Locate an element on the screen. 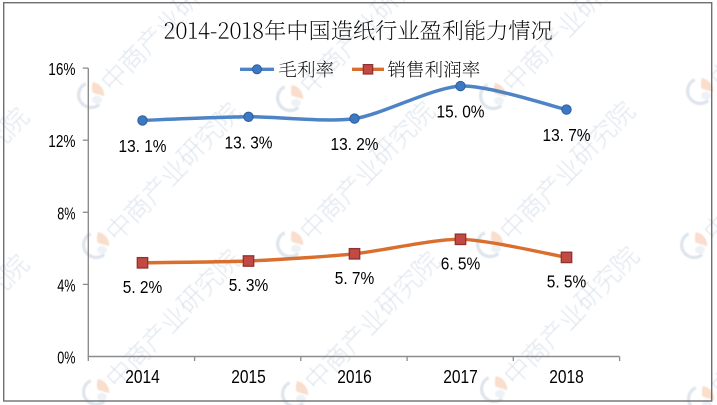 Image resolution: width=717 pixels, height=405 pixels. svg-text: 5. 5% is located at coordinates (567, 281).